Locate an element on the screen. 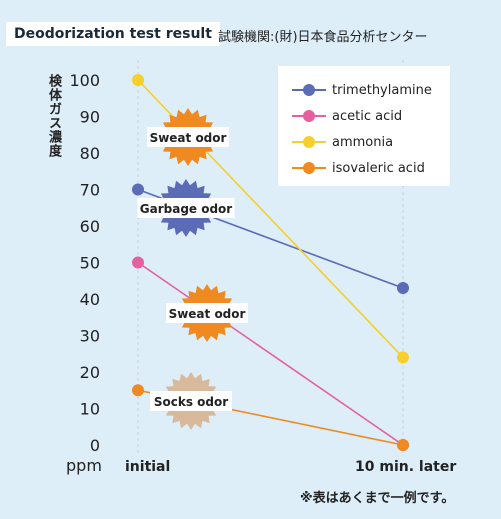 This screenshot has width=501, height=519. legend-label: acetic acid is located at coordinates (367, 116).